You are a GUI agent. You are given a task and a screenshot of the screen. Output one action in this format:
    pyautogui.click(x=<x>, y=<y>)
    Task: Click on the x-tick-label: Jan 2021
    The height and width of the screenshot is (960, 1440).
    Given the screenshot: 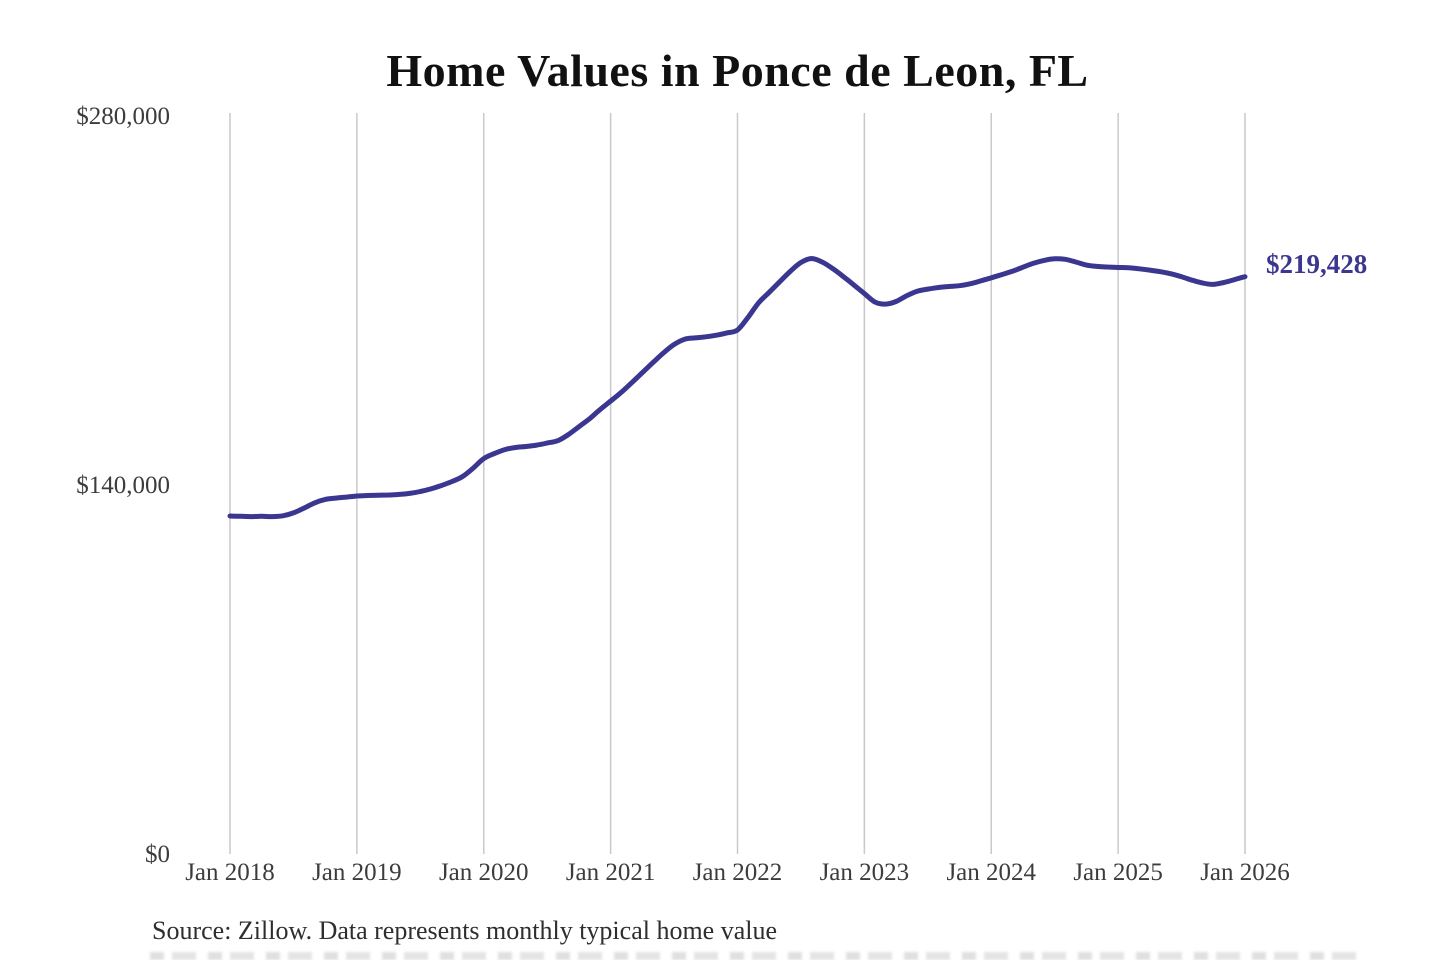 What is the action you would take?
    pyautogui.click(x=610, y=872)
    